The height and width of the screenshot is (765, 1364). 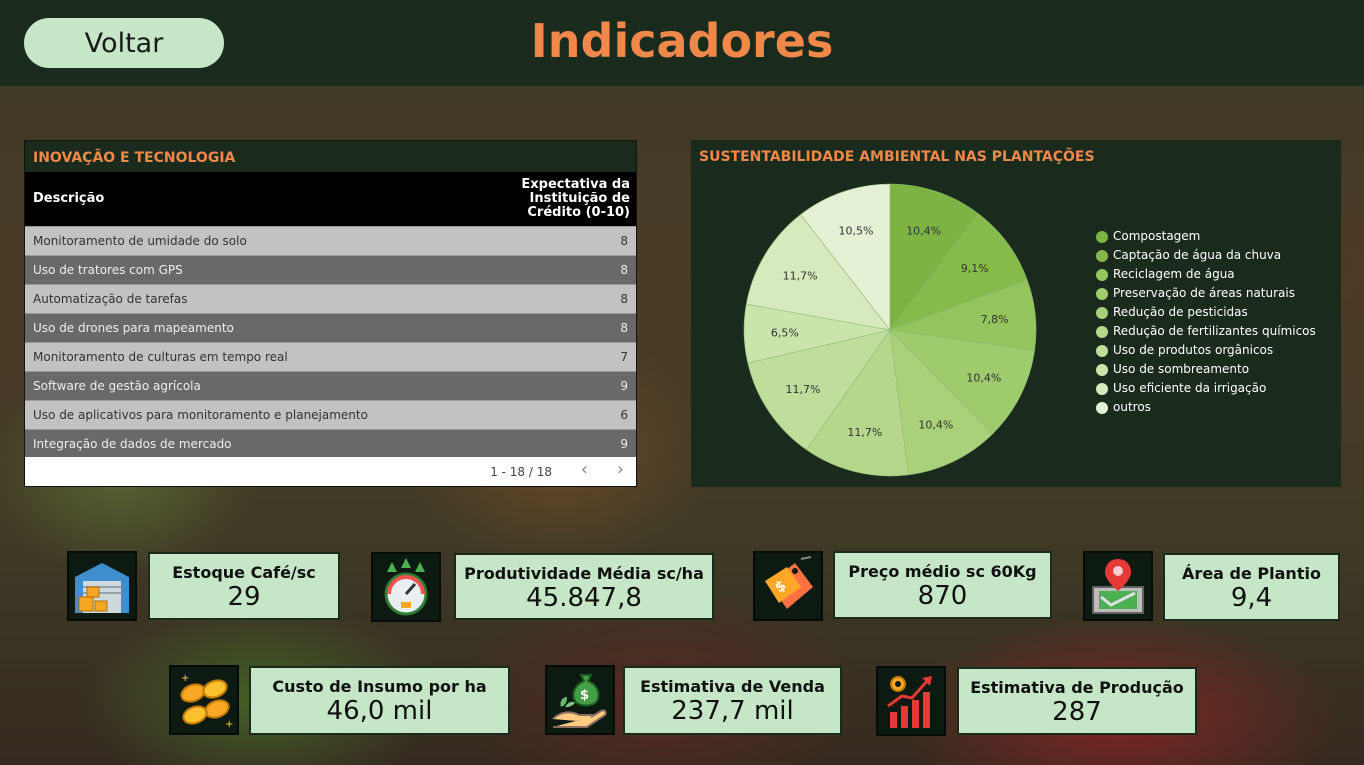 I want to click on price-tag-icon: $, so click(x=788, y=586).